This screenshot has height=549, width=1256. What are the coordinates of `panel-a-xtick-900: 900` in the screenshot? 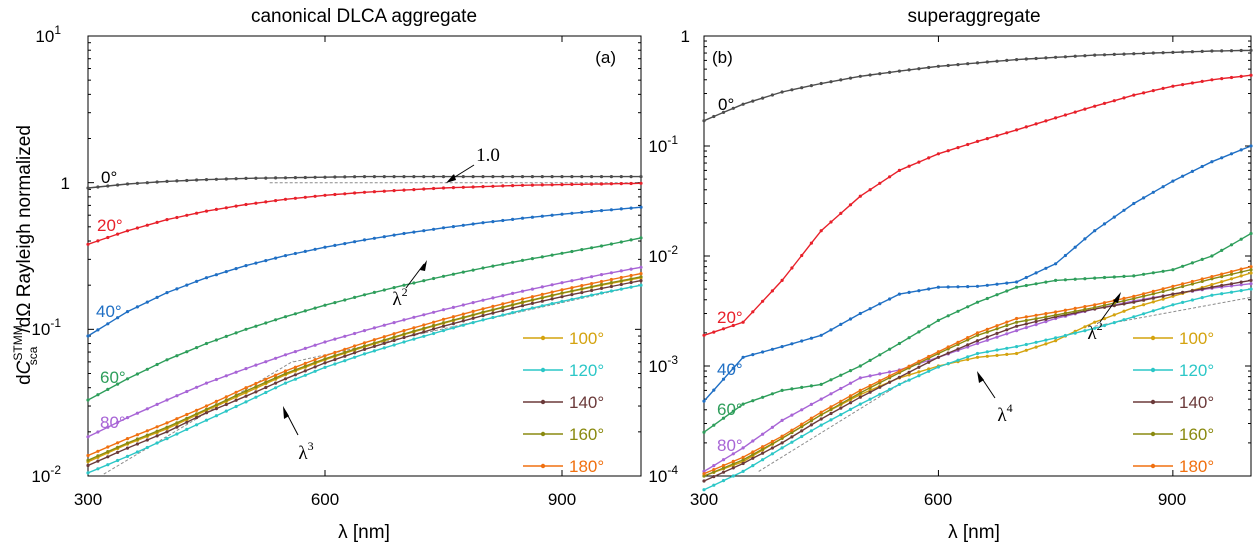 It's located at (562, 499).